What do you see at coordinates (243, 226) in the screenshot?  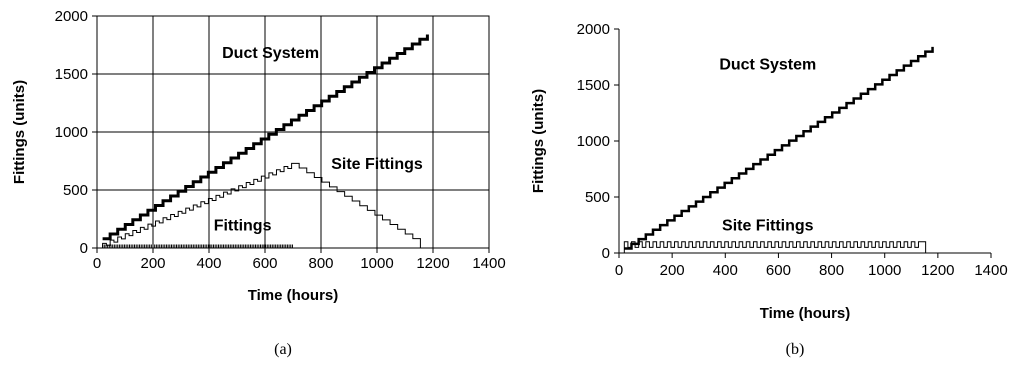 I see `series-annotation: Fittings` at bounding box center [243, 226].